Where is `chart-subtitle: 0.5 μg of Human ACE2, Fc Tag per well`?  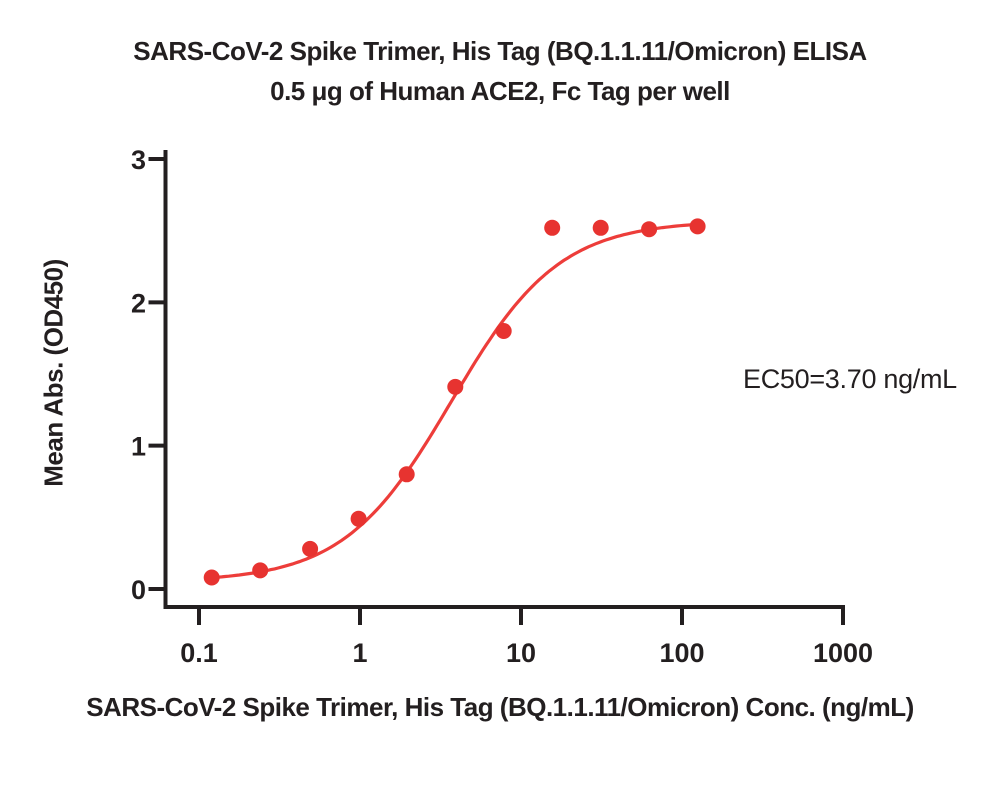 chart-subtitle: 0.5 μg of Human ACE2, Fc Tag per well is located at coordinates (500, 91).